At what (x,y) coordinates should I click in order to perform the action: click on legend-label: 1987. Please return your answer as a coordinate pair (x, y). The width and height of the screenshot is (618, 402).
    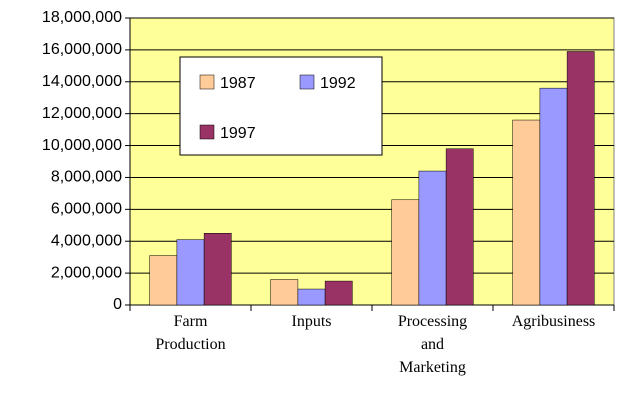
    Looking at the image, I should click on (238, 83).